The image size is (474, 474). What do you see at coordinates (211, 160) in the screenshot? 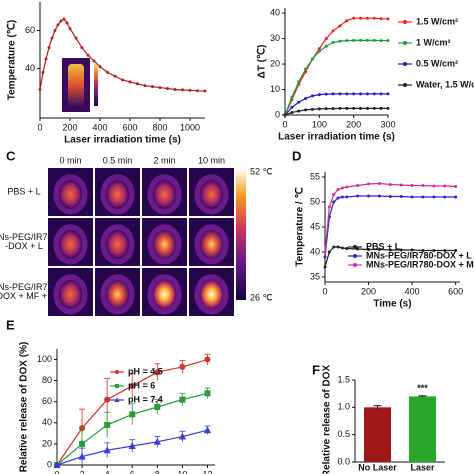
I see `column-label: 10 min` at bounding box center [211, 160].